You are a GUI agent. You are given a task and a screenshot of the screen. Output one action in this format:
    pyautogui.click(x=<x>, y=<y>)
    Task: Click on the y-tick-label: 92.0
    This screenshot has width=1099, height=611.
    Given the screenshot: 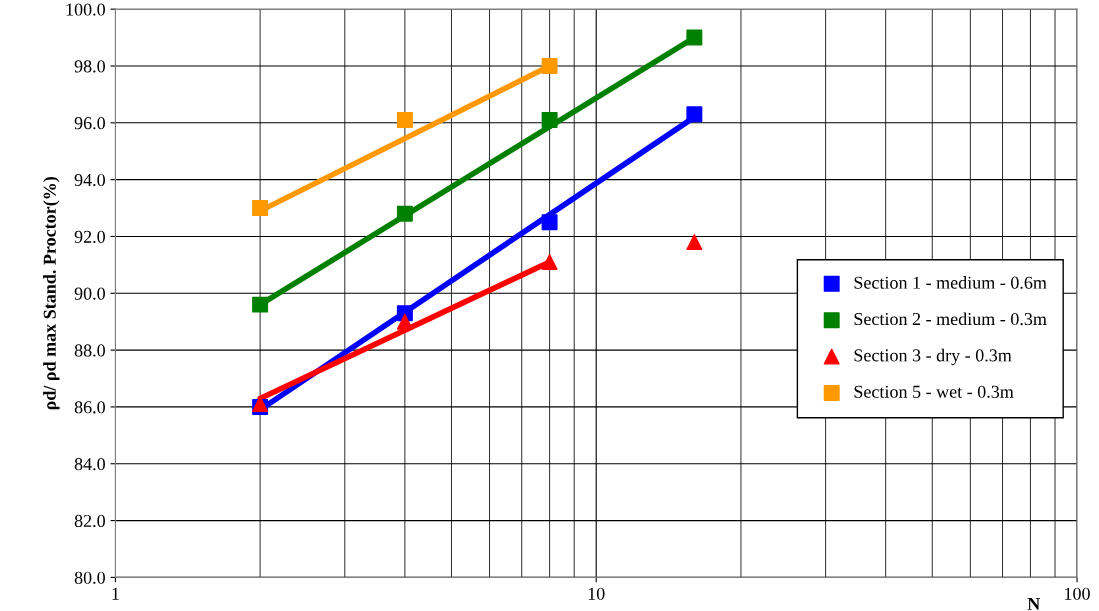 What is the action you would take?
    pyautogui.click(x=89, y=236)
    